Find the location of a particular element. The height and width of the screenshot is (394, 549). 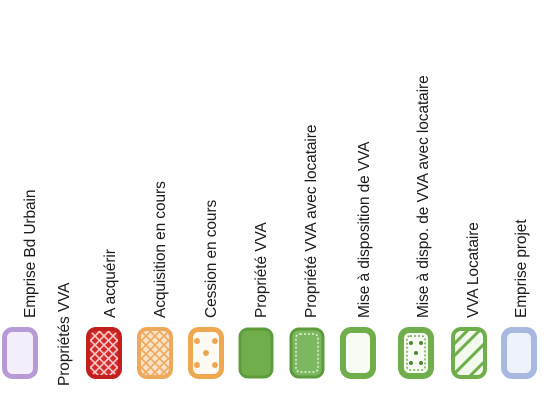

green-outline-box-swatch is located at coordinates (358, 353).